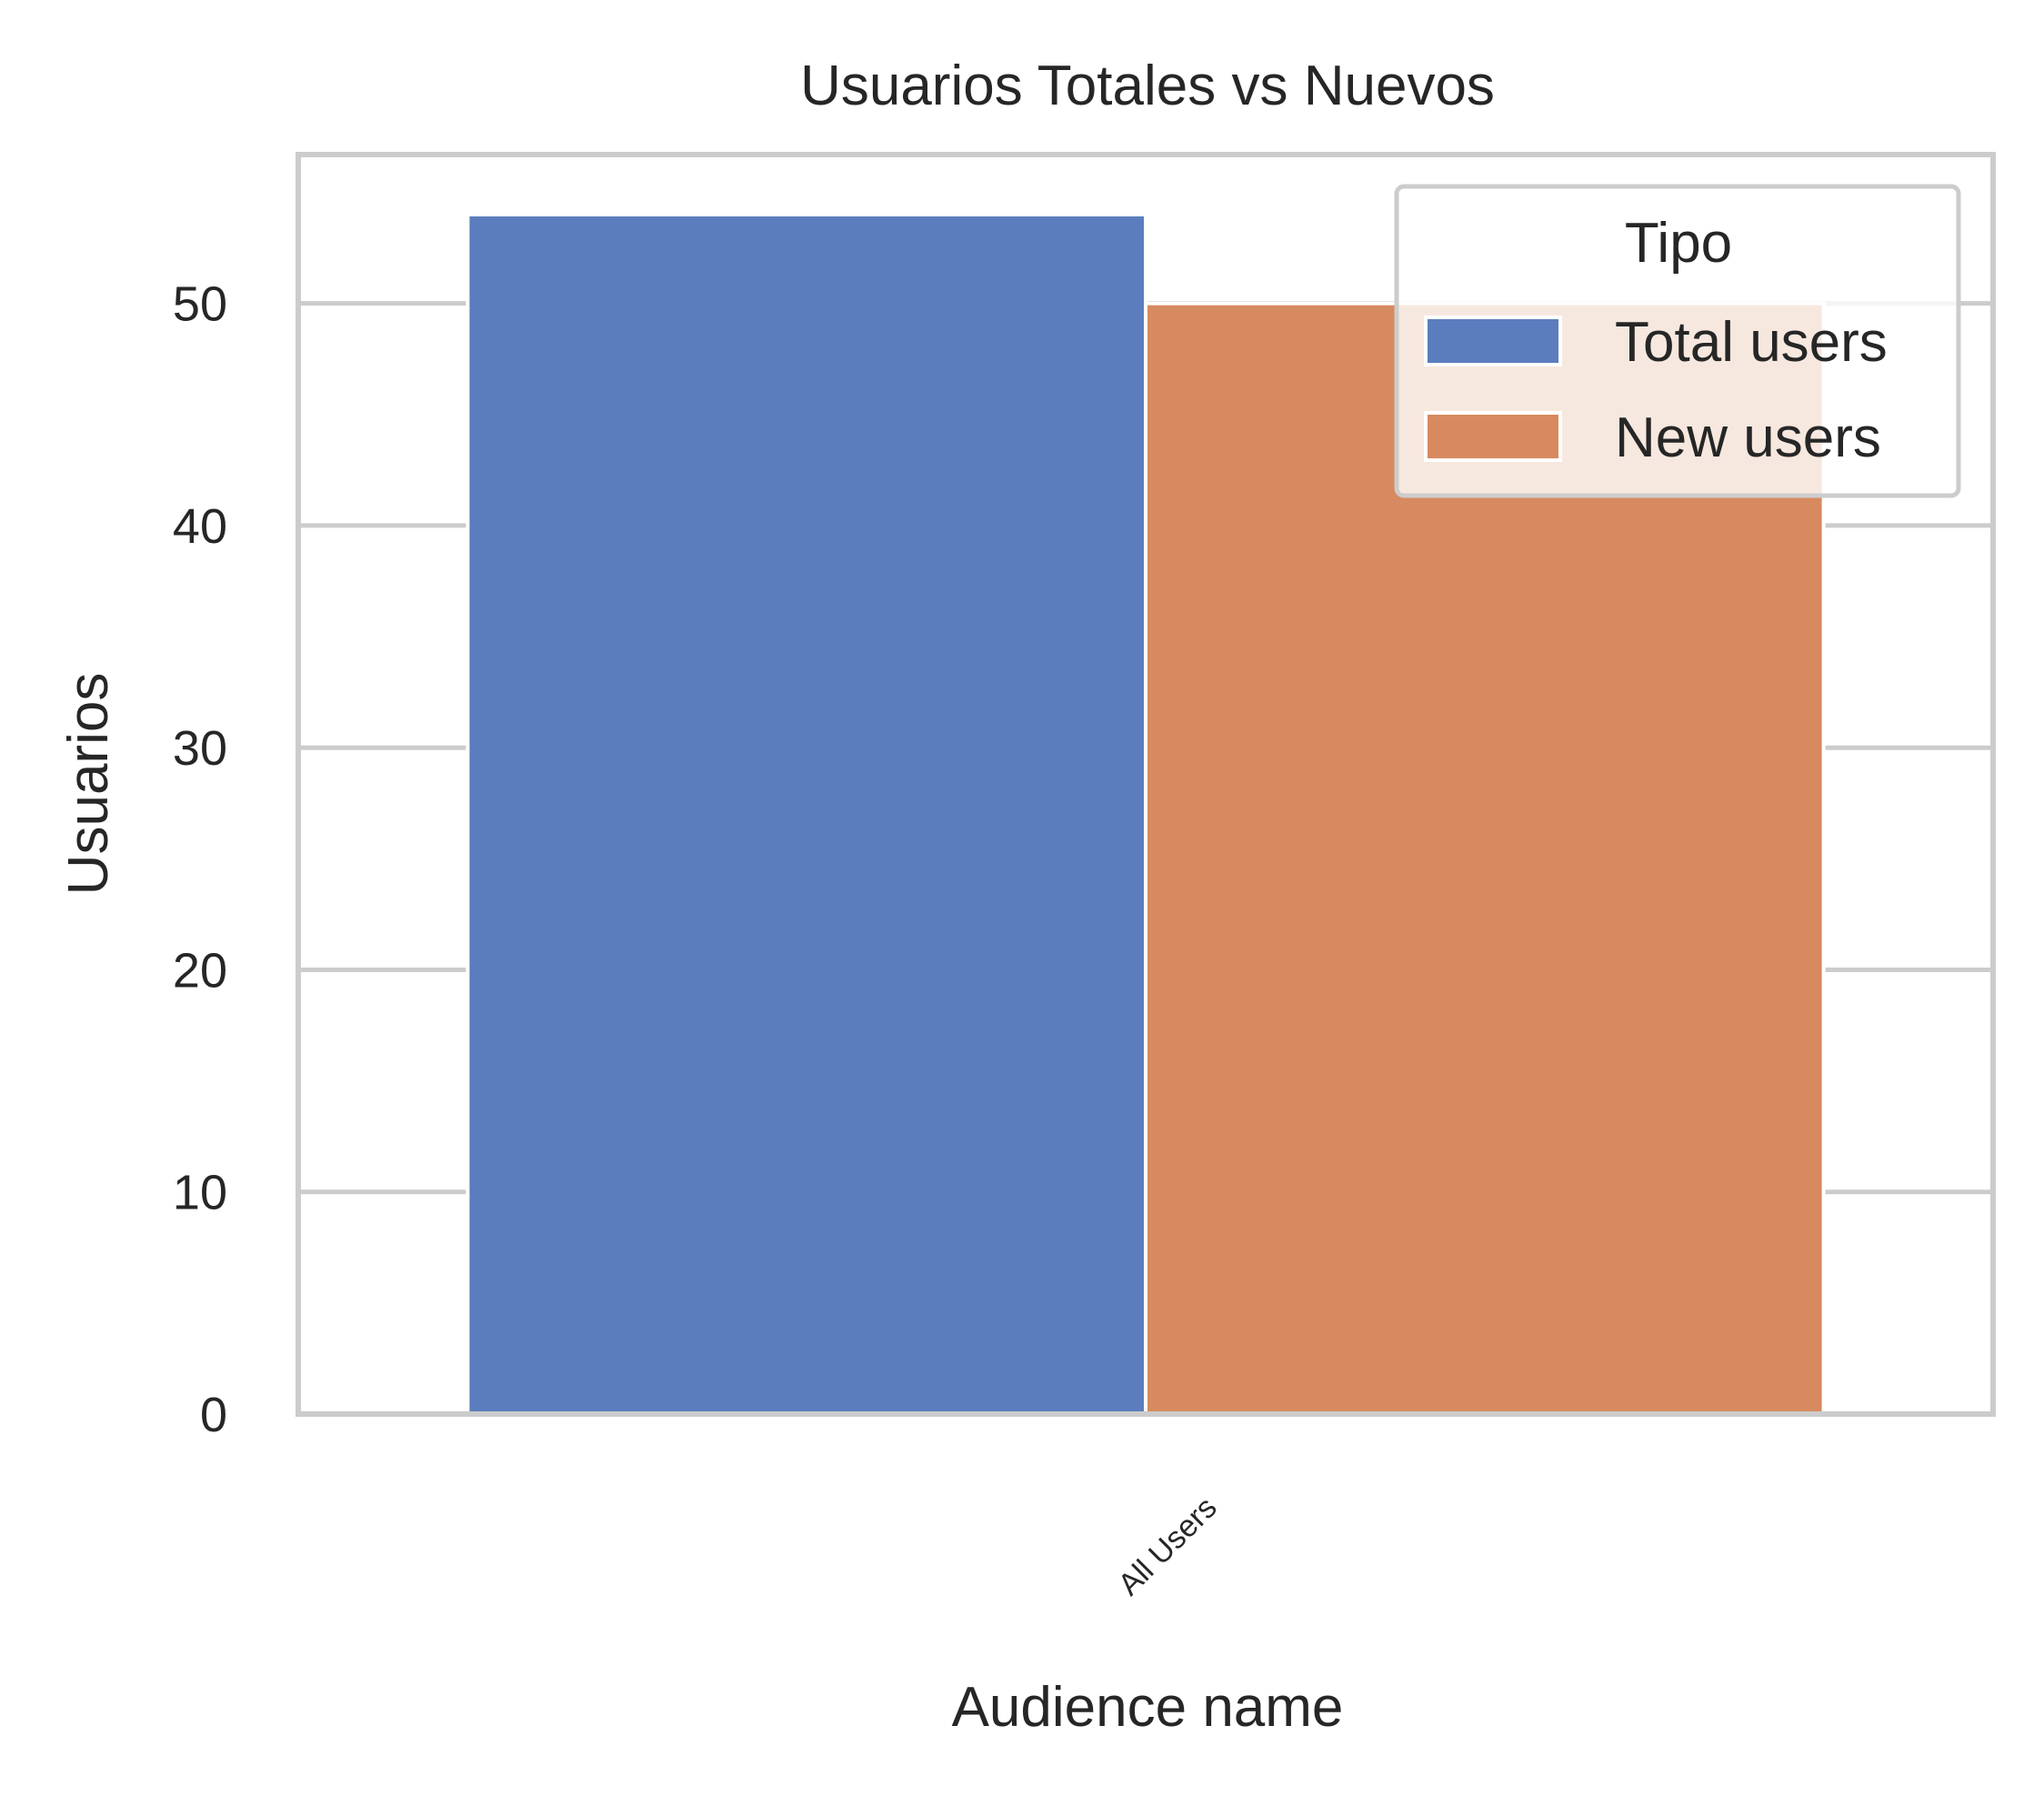 This screenshot has height=1796, width=2044. What do you see at coordinates (1679, 243) in the screenshot?
I see `legend-title: Tipo` at bounding box center [1679, 243].